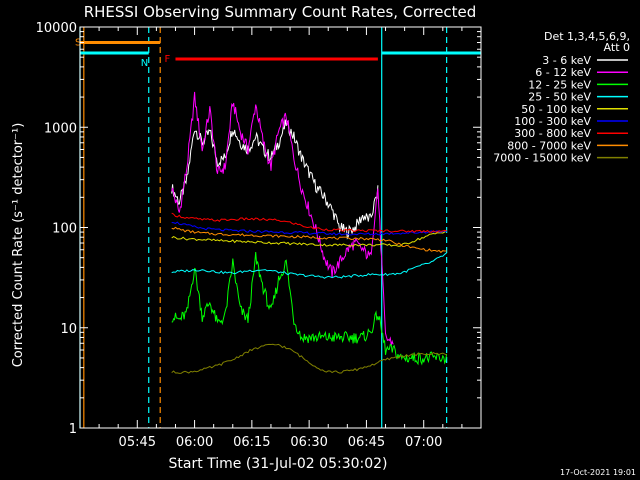 This screenshot has width=640, height=480. I want to click on flag-label-1: N, so click(144, 63).